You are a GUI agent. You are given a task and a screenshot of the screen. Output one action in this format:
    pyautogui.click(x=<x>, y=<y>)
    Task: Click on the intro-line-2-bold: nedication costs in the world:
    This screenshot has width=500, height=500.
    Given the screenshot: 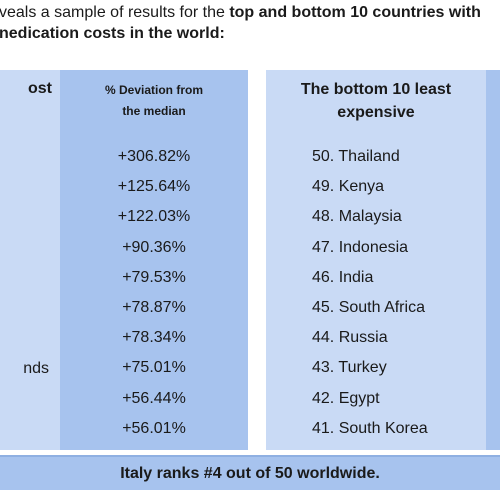 What is the action you would take?
    pyautogui.click(x=112, y=33)
    